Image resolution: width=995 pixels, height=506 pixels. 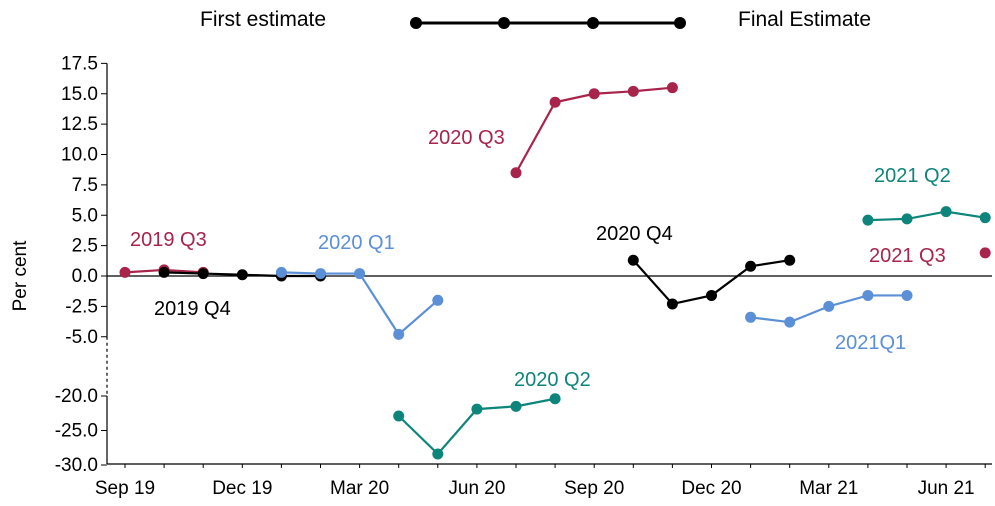 I want to click on series-label: 2020 Q1, so click(x=356, y=243).